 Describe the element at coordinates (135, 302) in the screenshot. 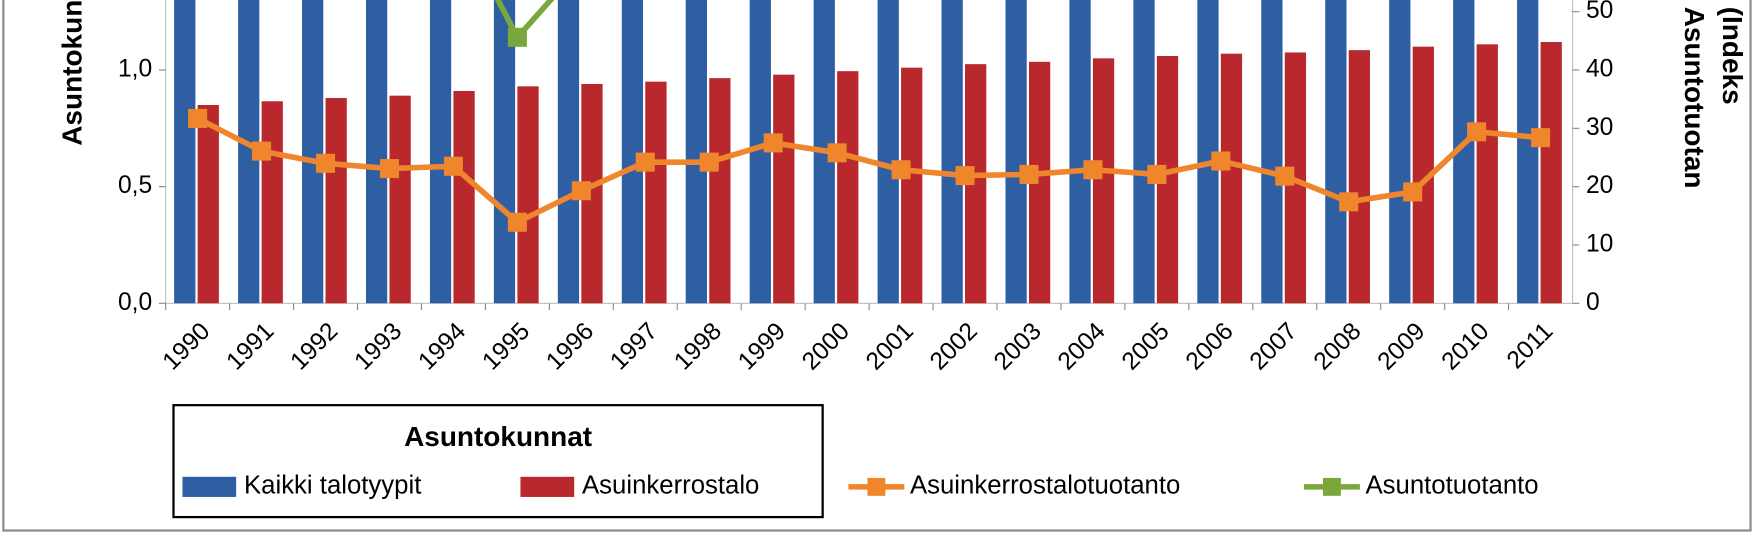

I see `y-tick-label: 0,0` at that location.